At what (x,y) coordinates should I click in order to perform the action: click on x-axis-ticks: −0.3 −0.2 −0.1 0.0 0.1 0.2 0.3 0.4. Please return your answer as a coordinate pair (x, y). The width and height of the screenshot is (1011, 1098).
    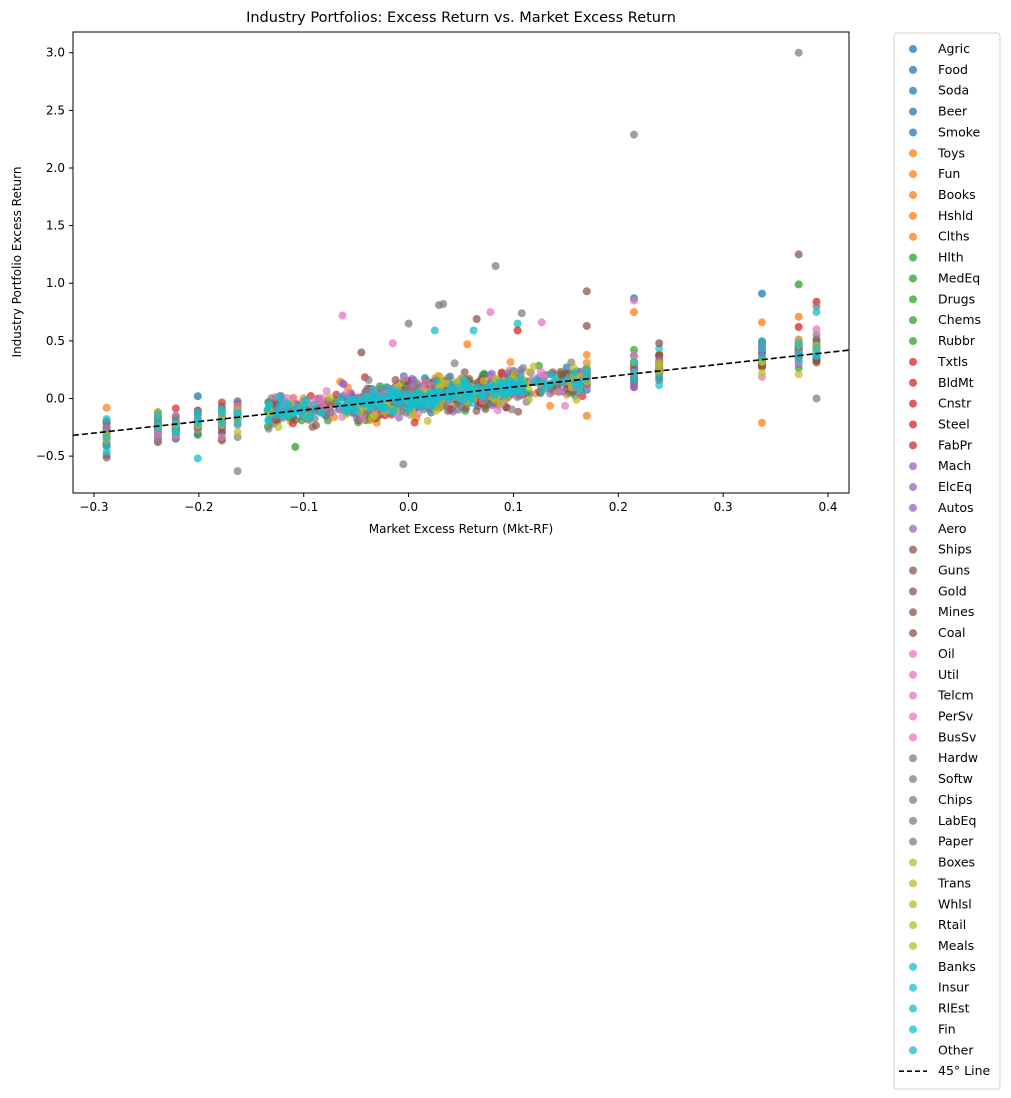
    Looking at the image, I should click on (458, 503).